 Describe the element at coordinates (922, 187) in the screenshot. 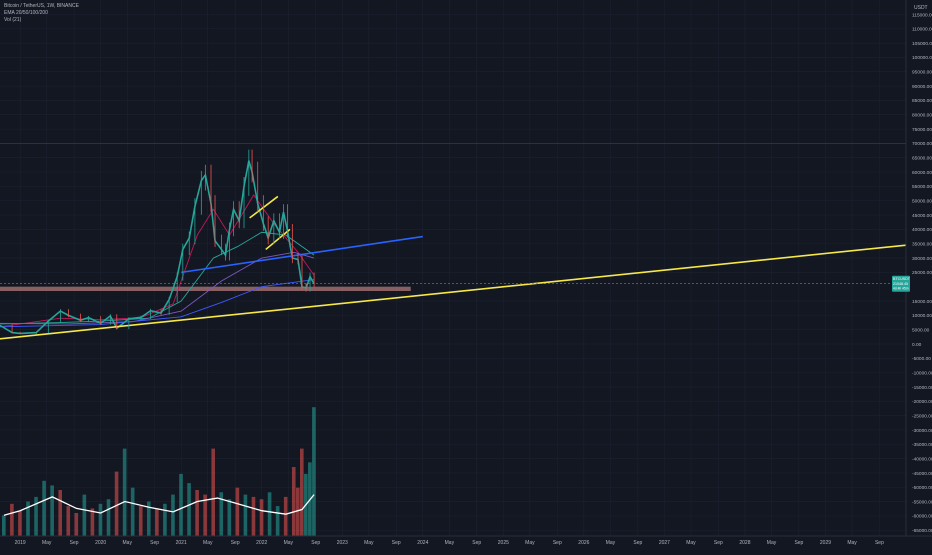

I see `price-tick-label: 55000.00` at that location.